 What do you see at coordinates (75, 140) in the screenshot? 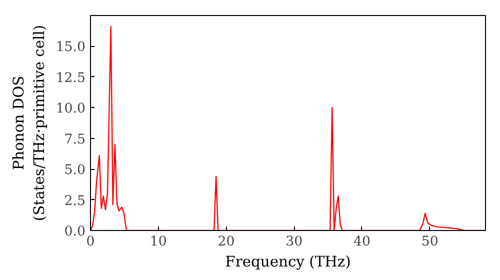
I see `y-tick-label: 7.5` at bounding box center [75, 140].